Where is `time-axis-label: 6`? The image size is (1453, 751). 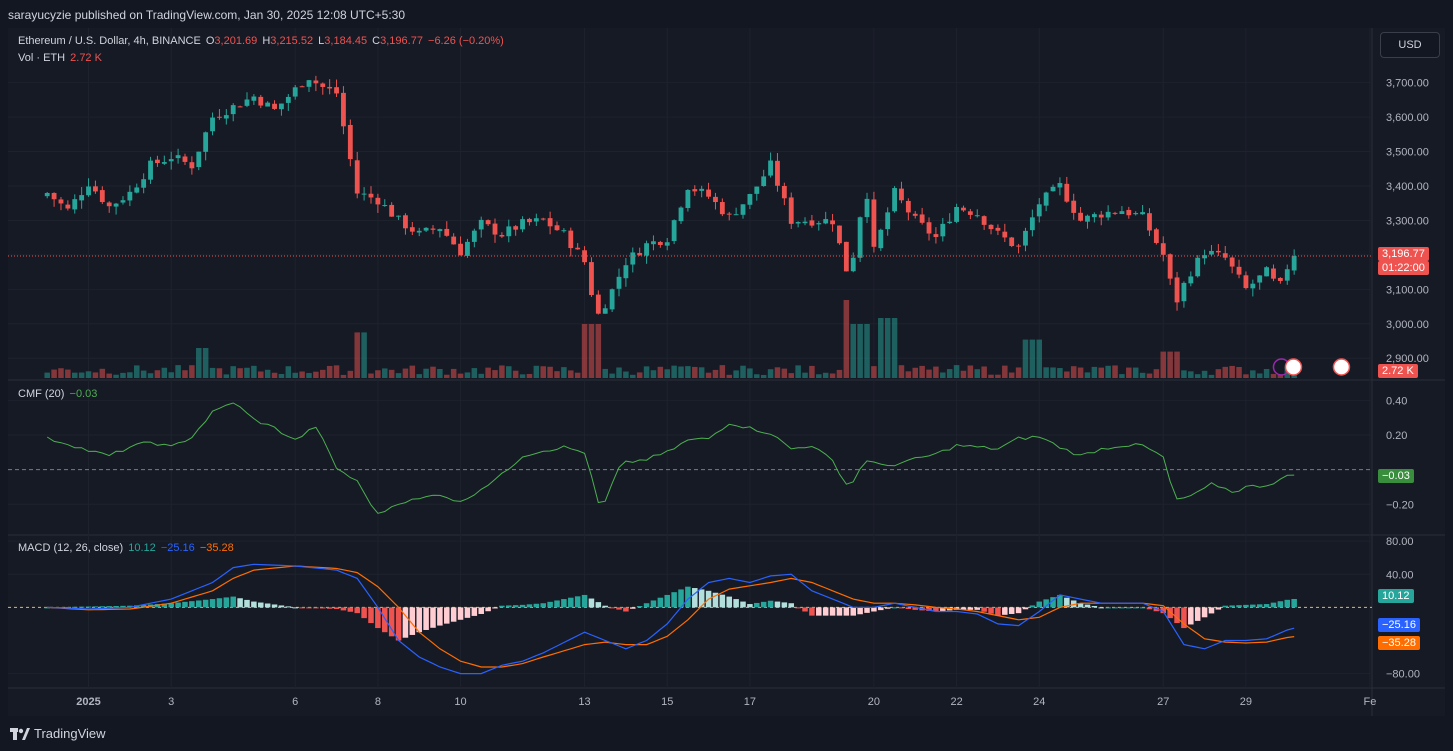 time-axis-label: 6 is located at coordinates (295, 702).